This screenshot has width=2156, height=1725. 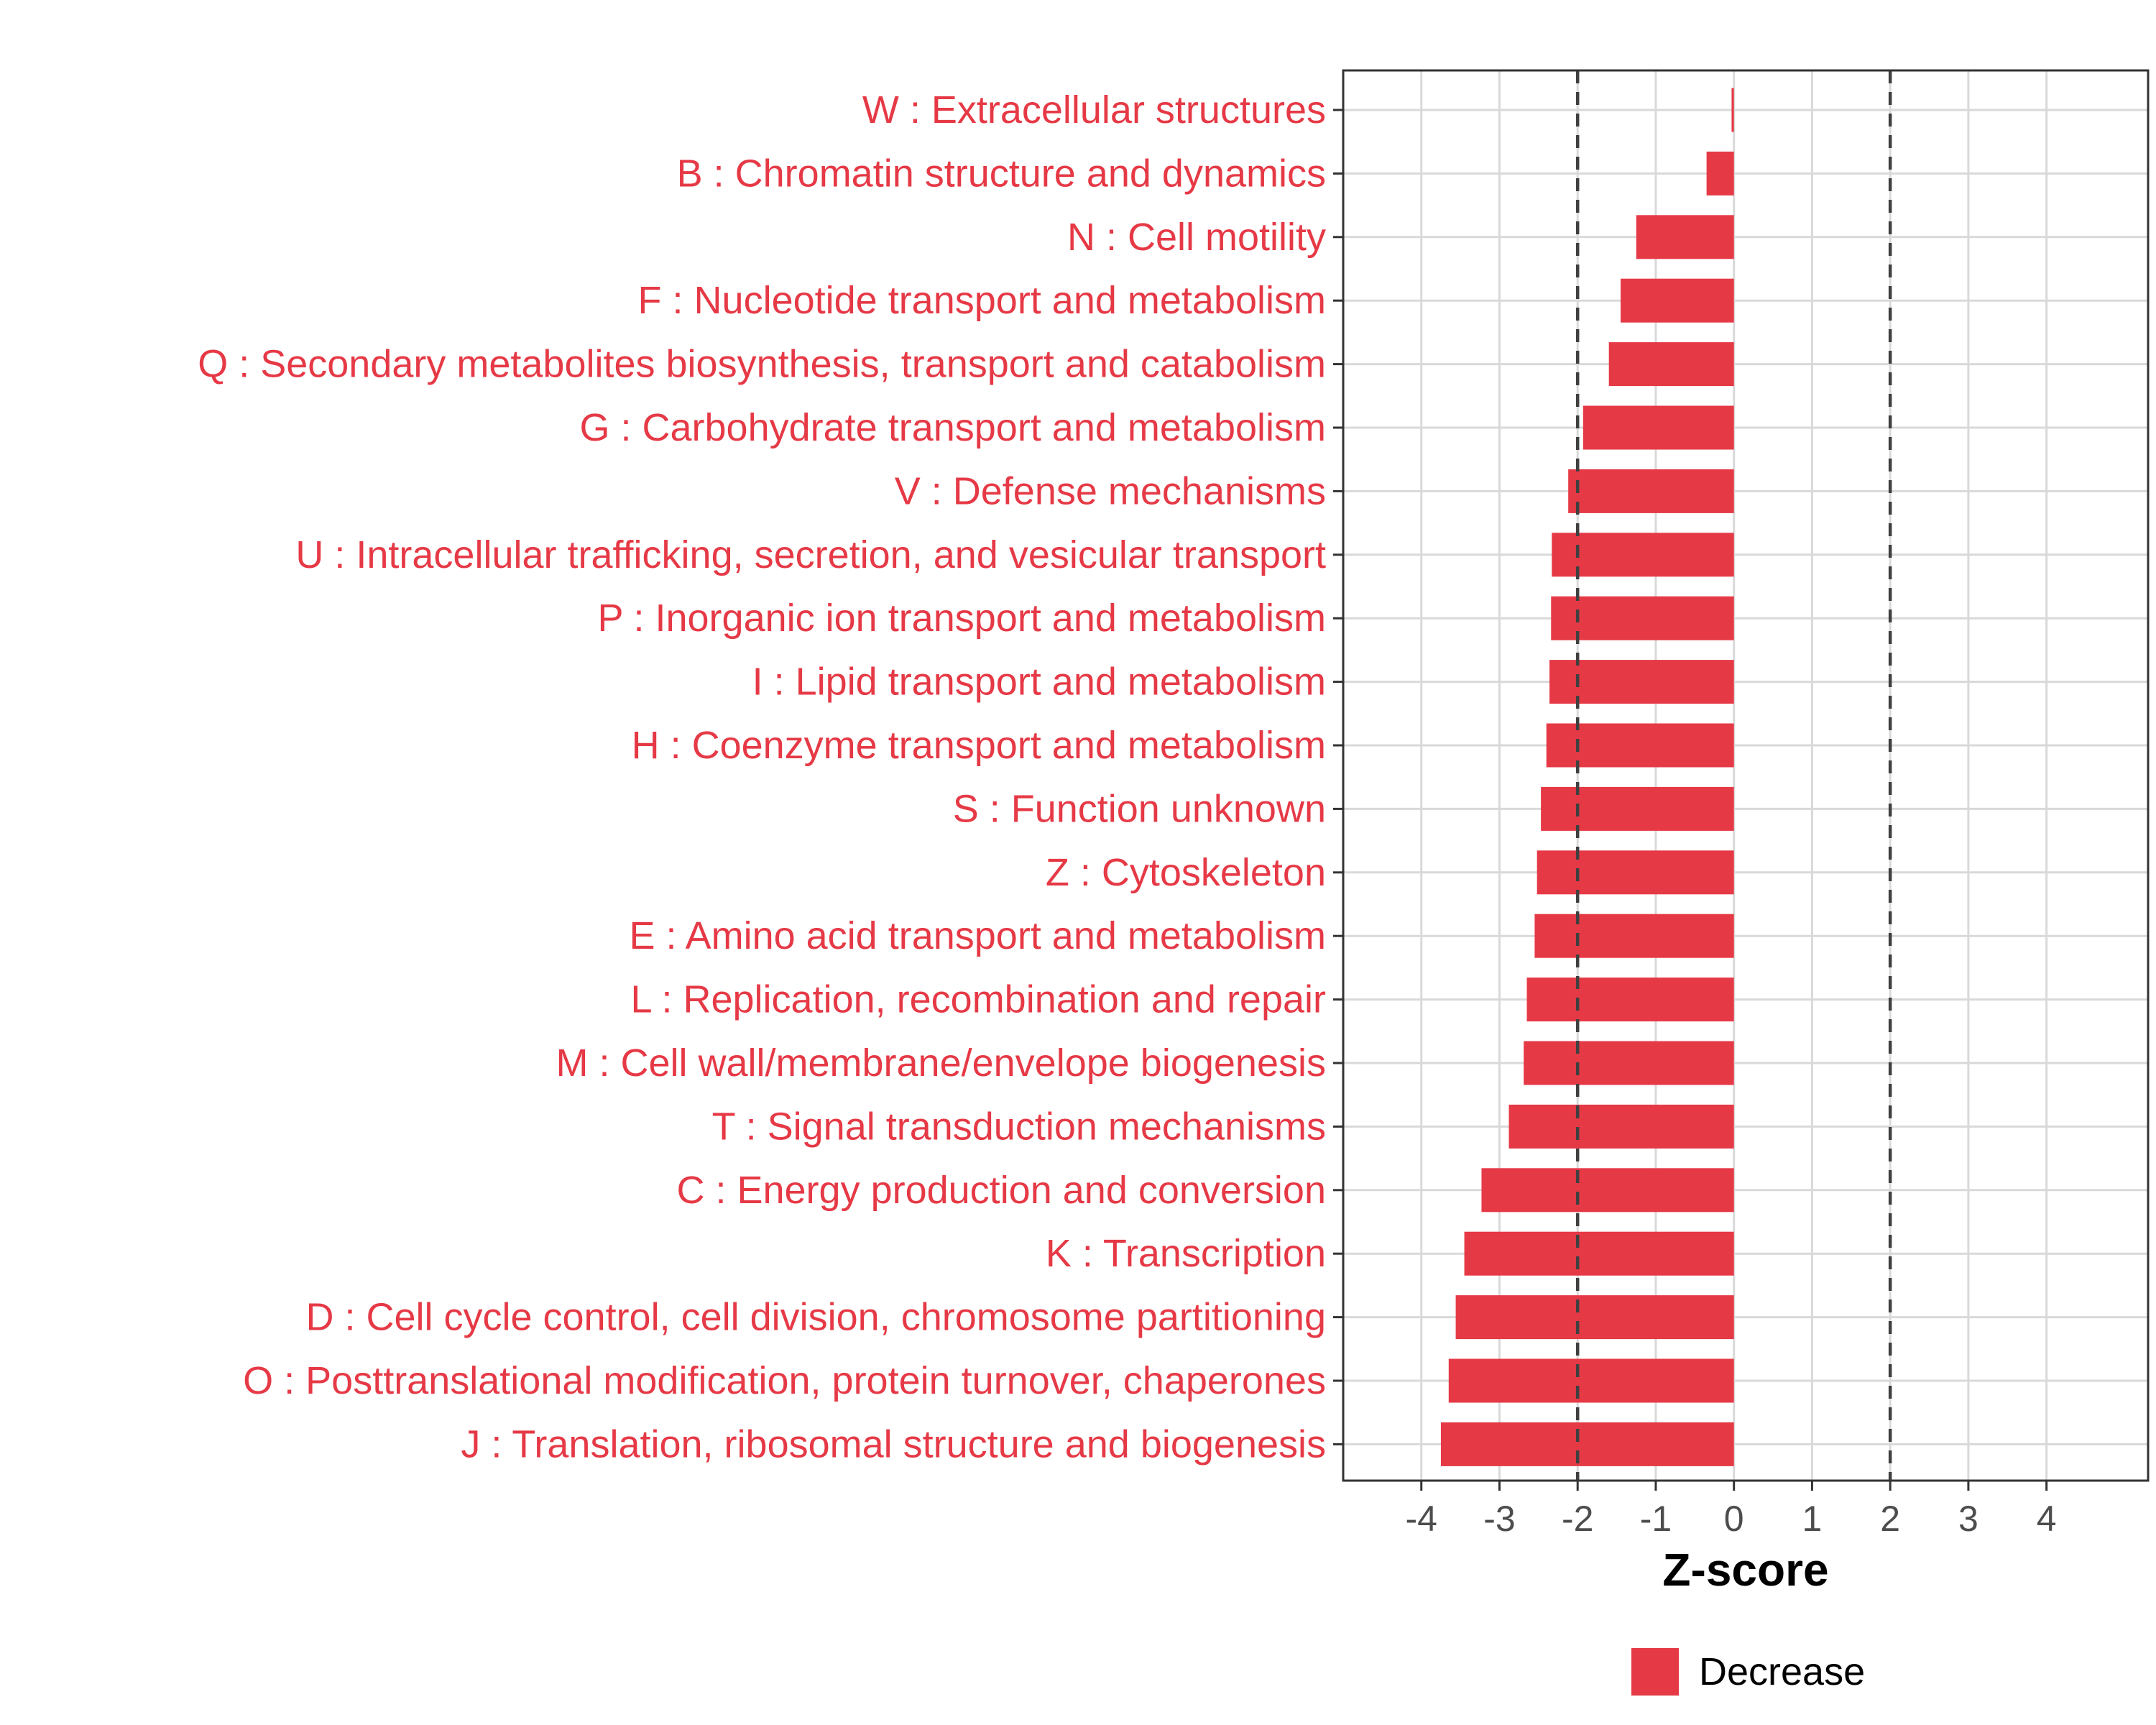 What do you see at coordinates (1186, 1253) in the screenshot?
I see `category-label-k-transcription: K : Transcription` at bounding box center [1186, 1253].